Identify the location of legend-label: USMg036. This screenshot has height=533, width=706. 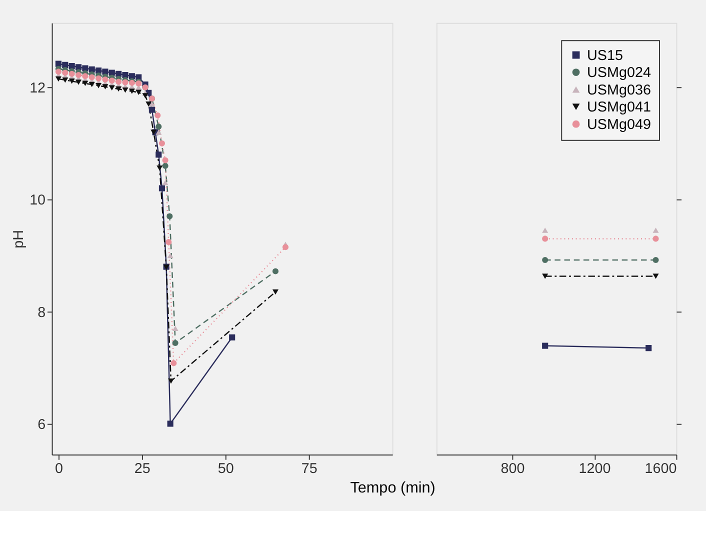
(619, 90).